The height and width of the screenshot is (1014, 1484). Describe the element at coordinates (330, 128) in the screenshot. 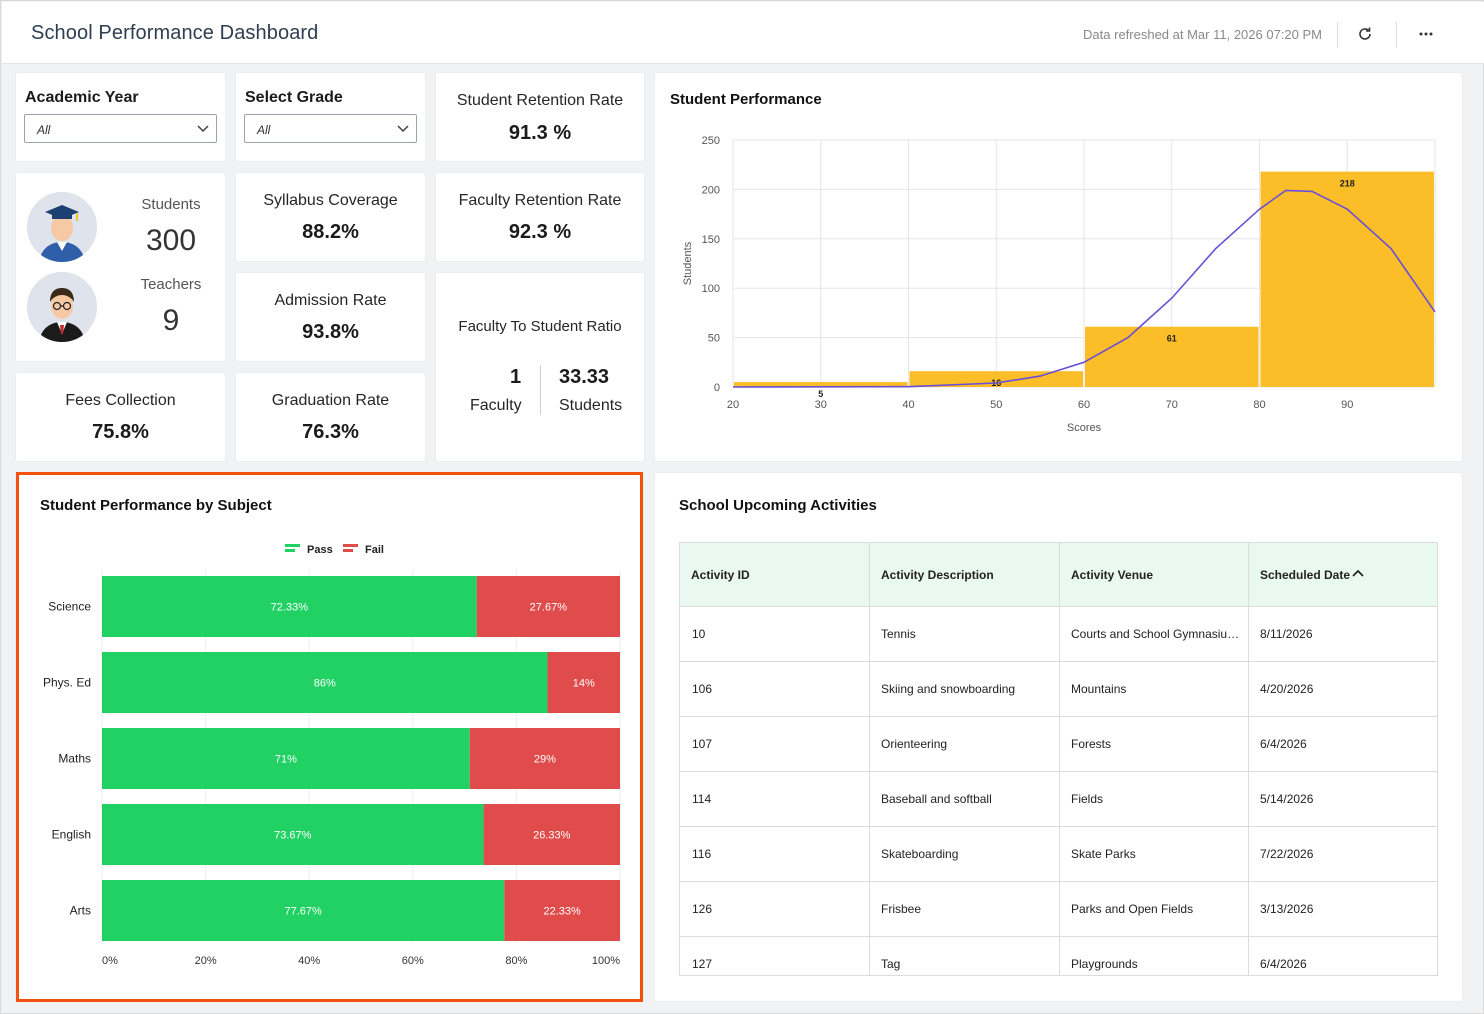

I see `grade-select: All` at that location.